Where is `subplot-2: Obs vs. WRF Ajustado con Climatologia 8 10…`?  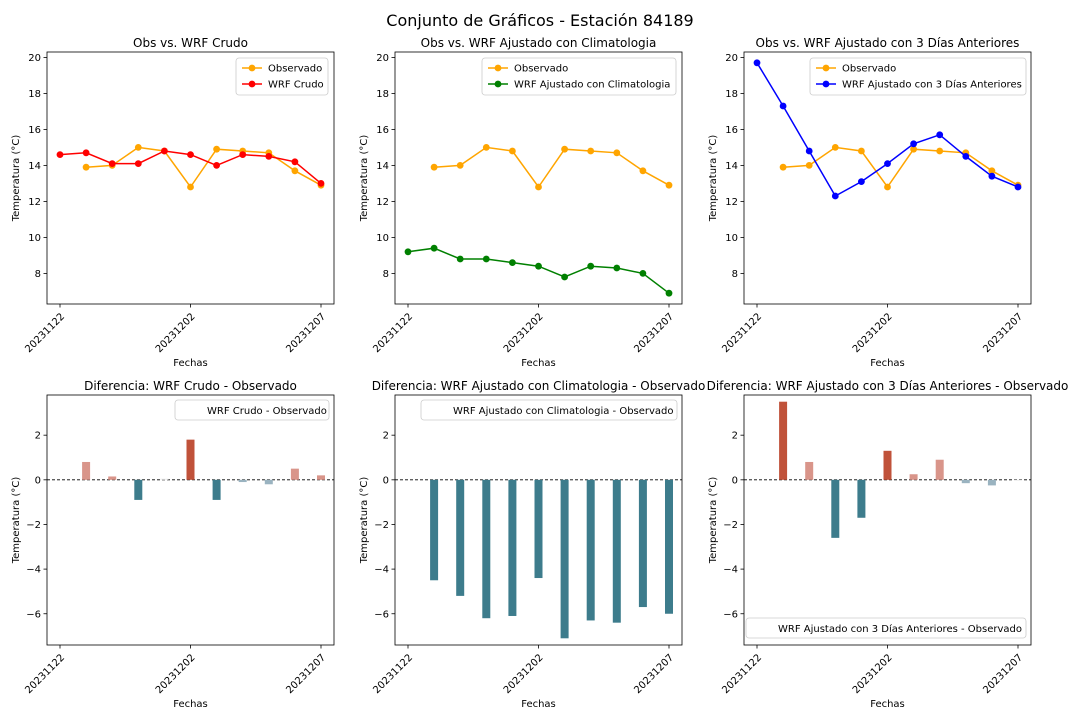 subplot-2: Obs vs. WRF Ajustado con Climatologia 8 10… is located at coordinates (521, 202).